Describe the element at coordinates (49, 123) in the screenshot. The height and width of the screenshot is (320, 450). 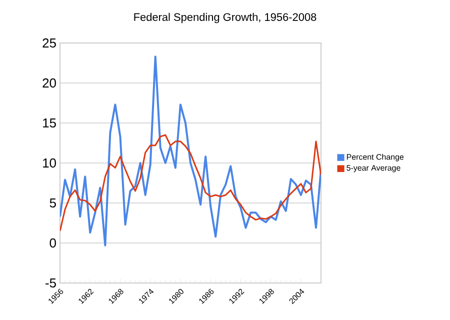
I see `y-tick-label: 15` at that location.